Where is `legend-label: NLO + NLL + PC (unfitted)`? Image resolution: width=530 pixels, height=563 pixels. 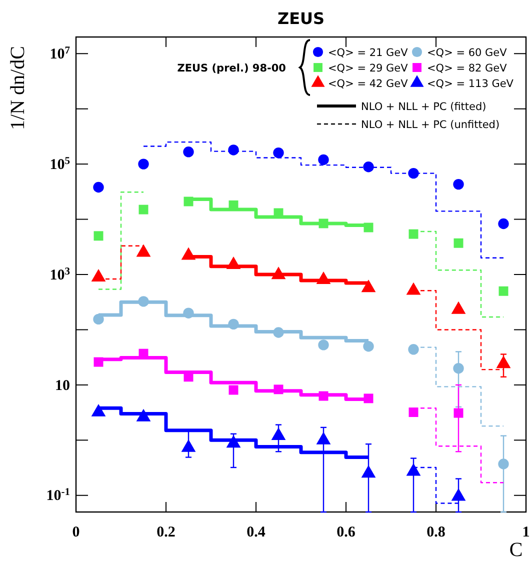 legend-label: NLO + NLL + PC (unfitted) is located at coordinates (430, 125).